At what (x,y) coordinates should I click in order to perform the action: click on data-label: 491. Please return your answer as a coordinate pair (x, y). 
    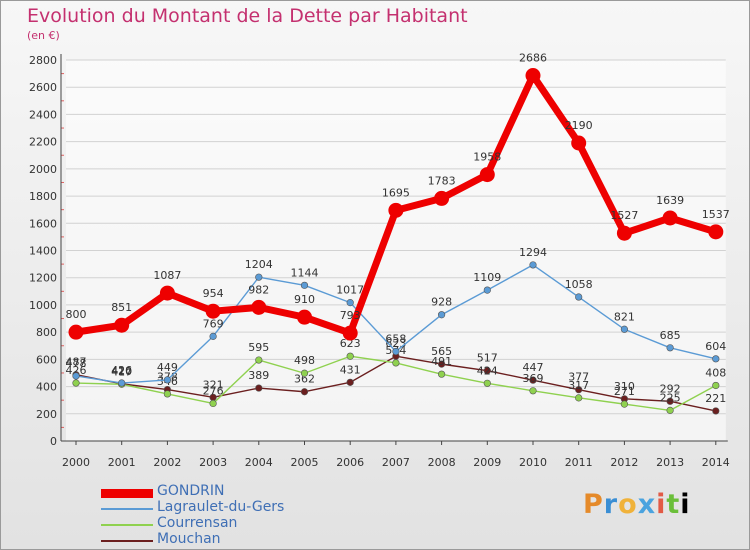
    Looking at the image, I should click on (441, 361).